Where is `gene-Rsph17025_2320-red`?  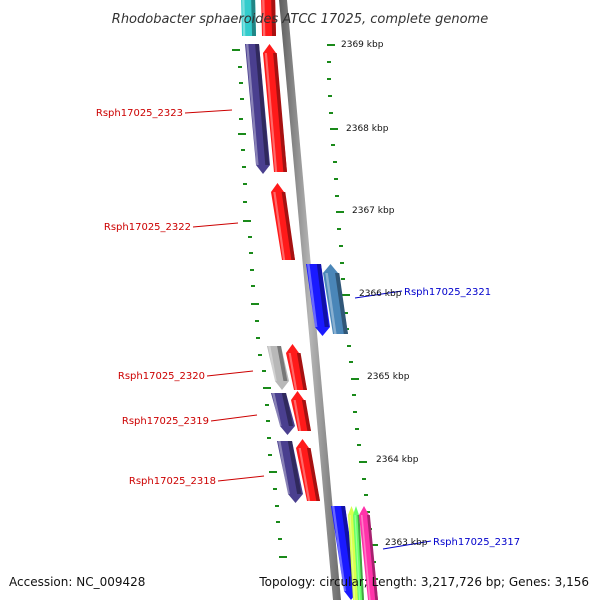
gene-Rsph17025_2320-red is located at coordinates (296, 367).